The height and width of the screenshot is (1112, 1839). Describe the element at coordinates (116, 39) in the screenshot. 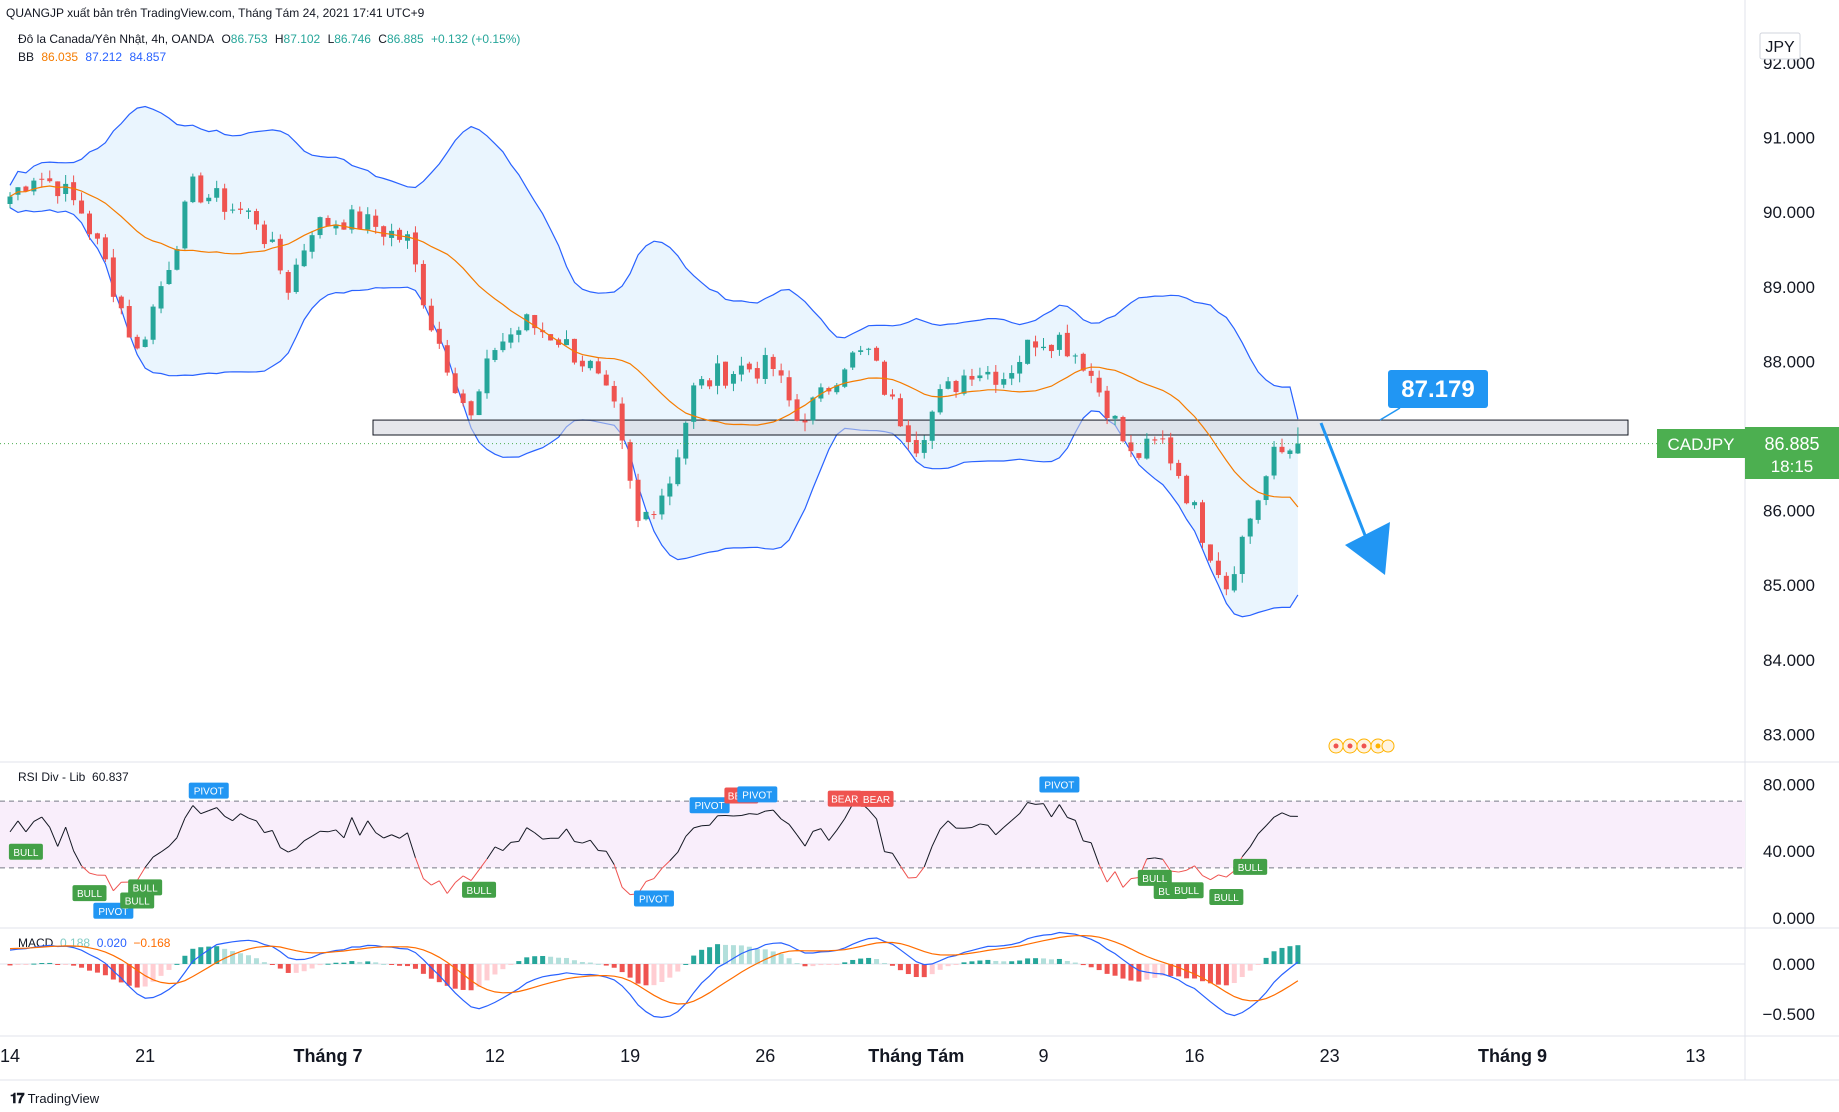

I see `symbol-description: Đô la Canada/Yên Nhật, 4h, OANDA` at that location.